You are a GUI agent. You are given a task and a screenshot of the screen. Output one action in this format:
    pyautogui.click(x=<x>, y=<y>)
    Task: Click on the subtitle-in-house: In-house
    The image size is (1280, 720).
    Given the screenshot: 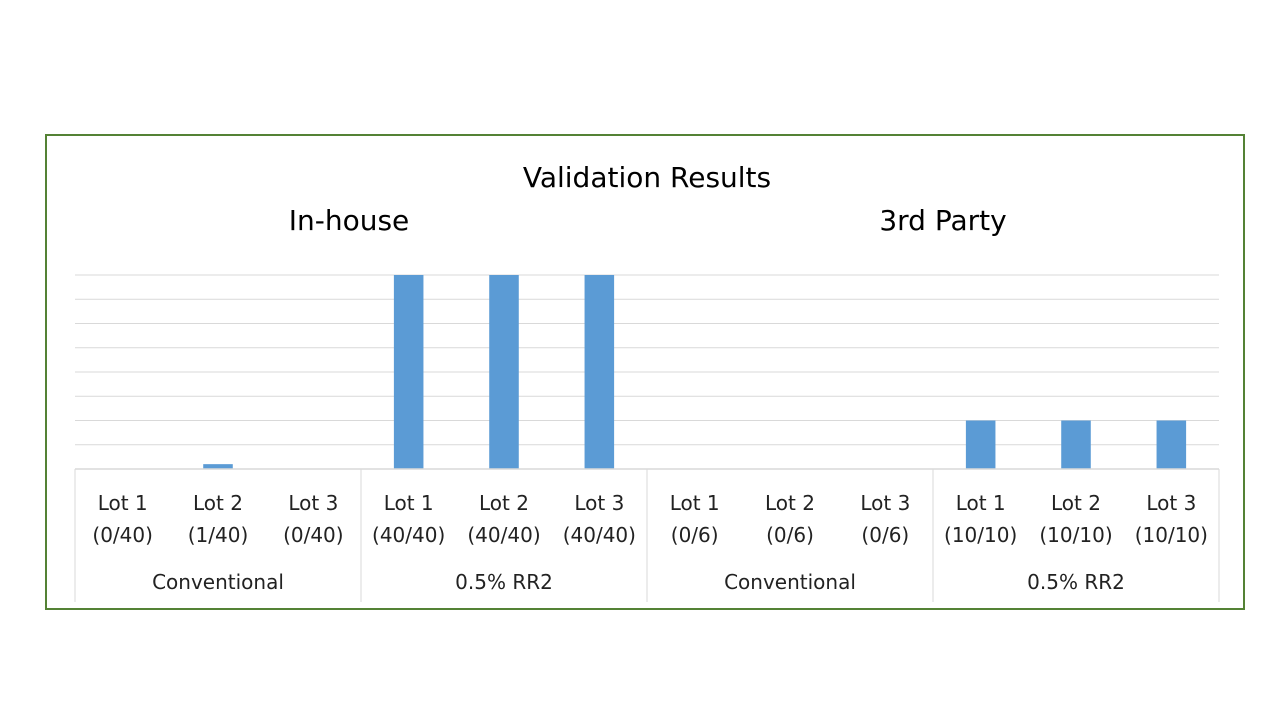 What is the action you would take?
    pyautogui.click(x=349, y=220)
    